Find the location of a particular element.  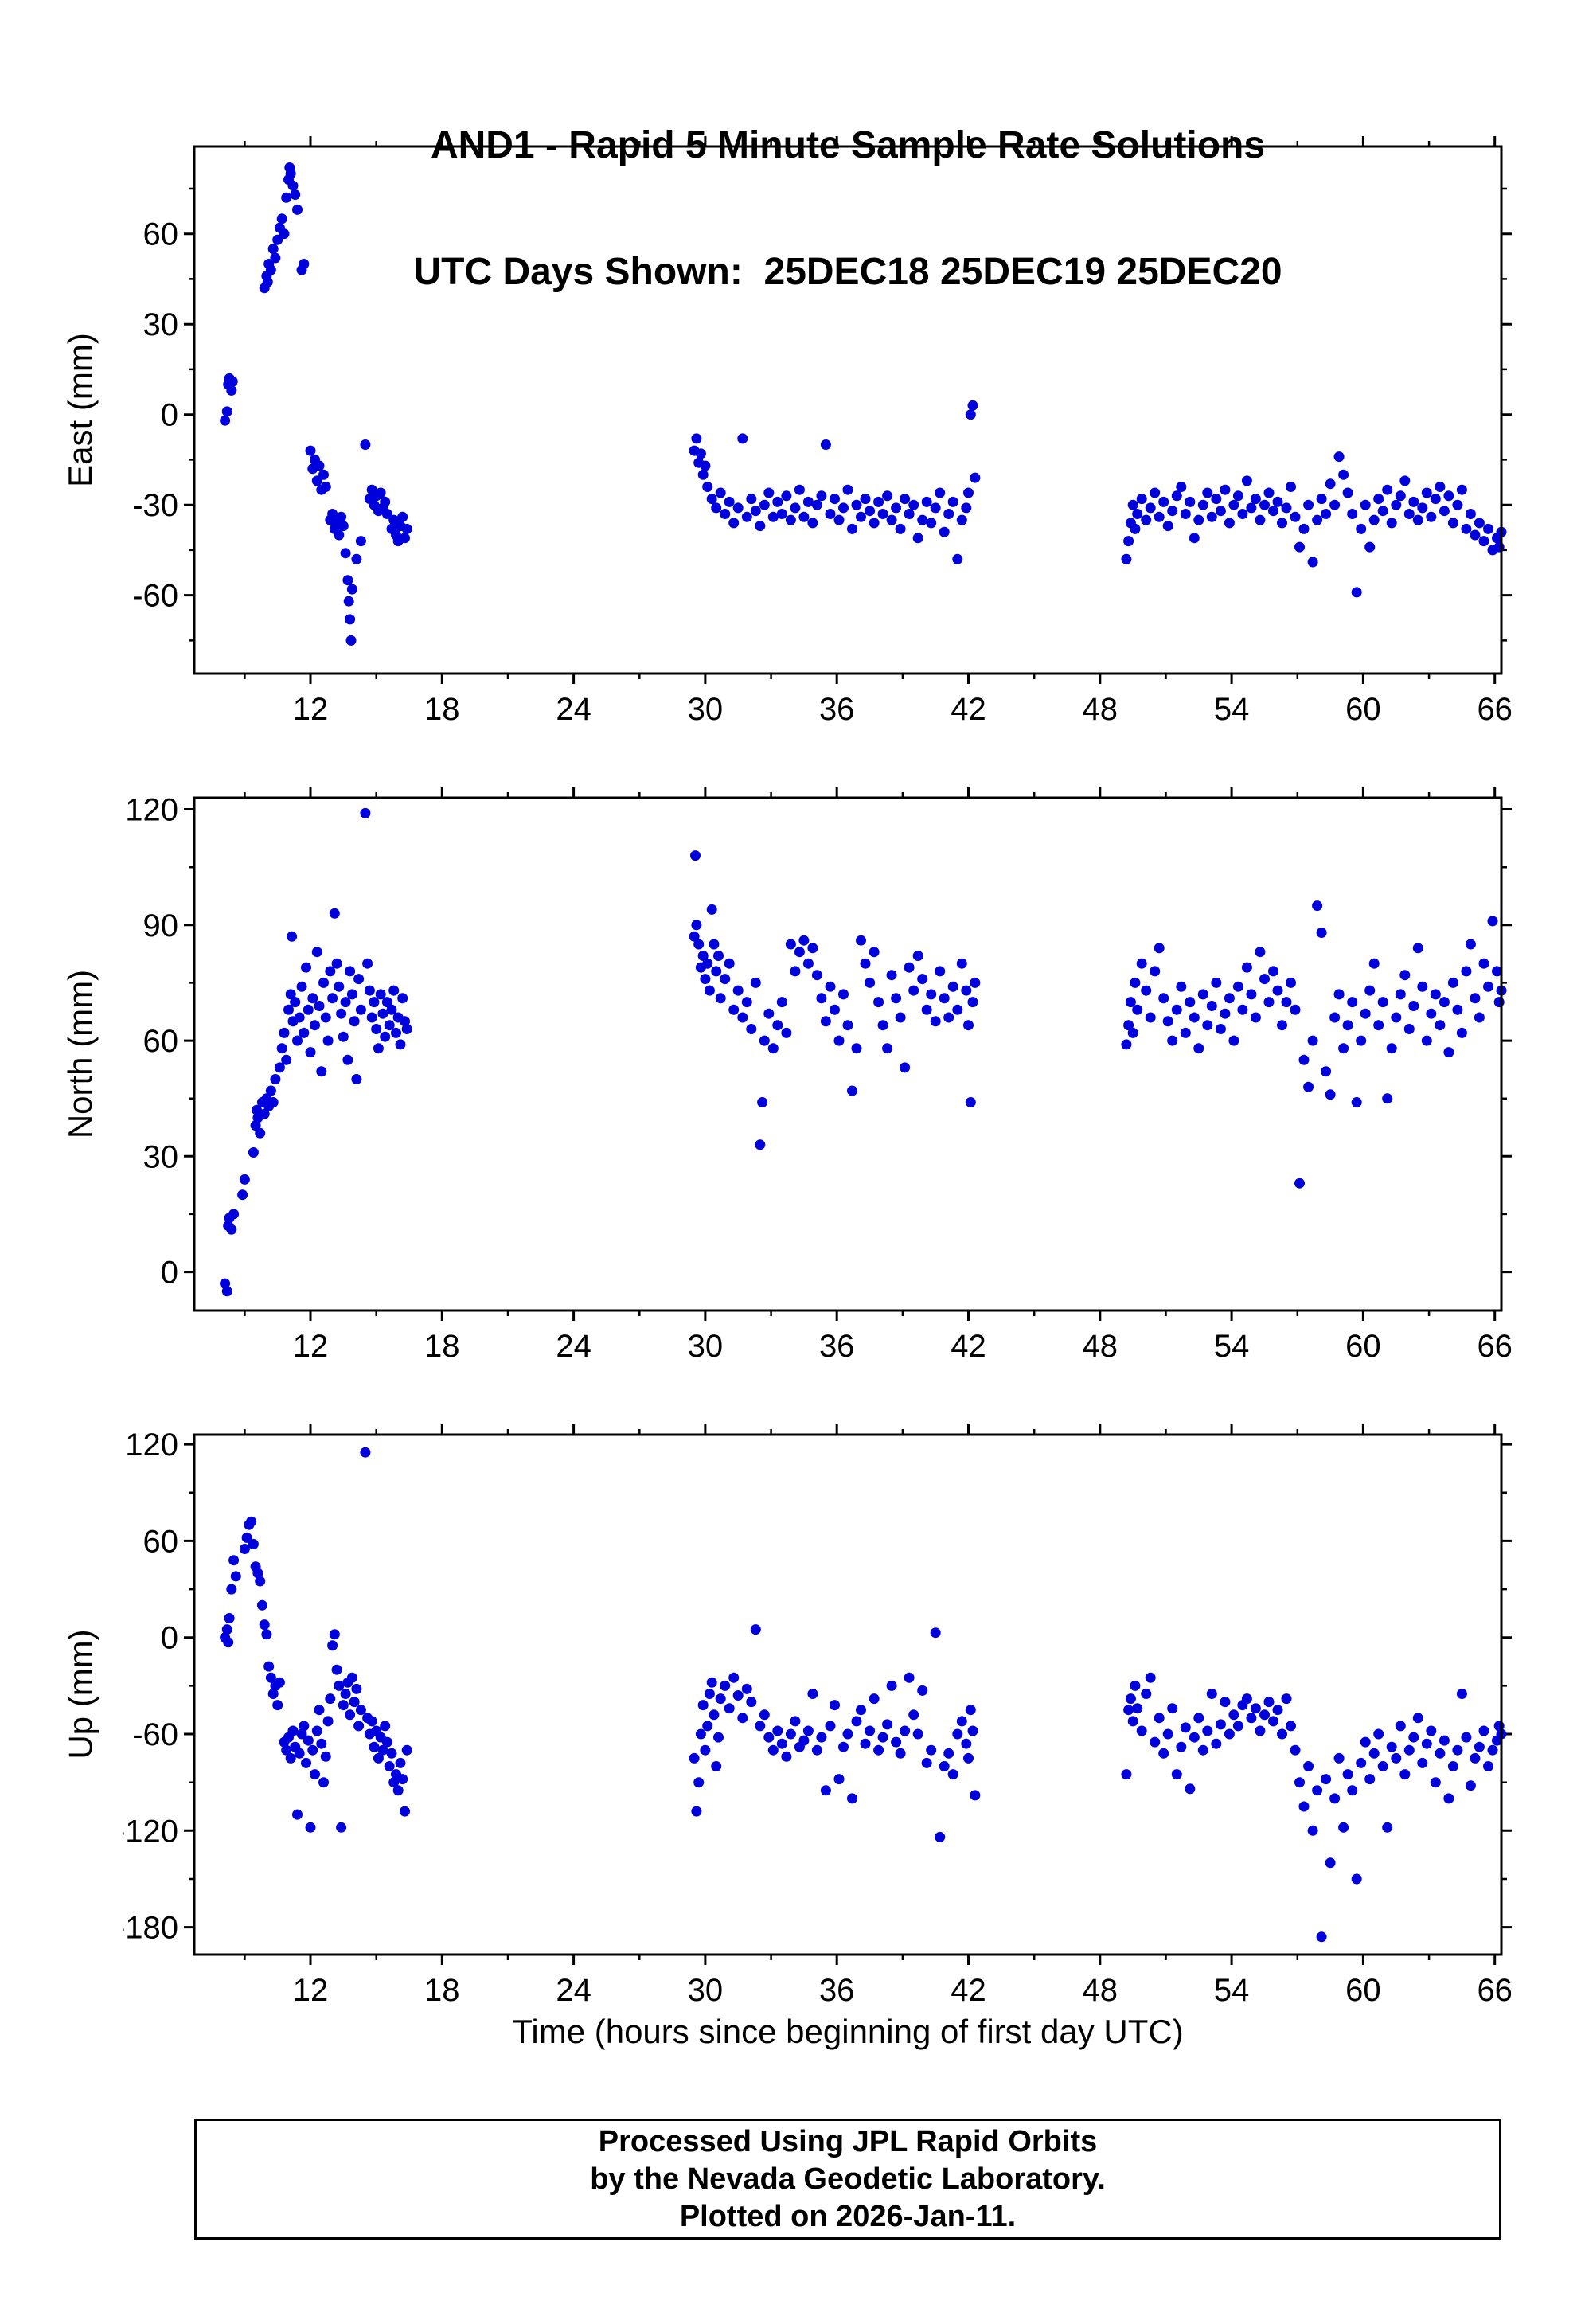

svg-text: -180 is located at coordinates (150, 1928).